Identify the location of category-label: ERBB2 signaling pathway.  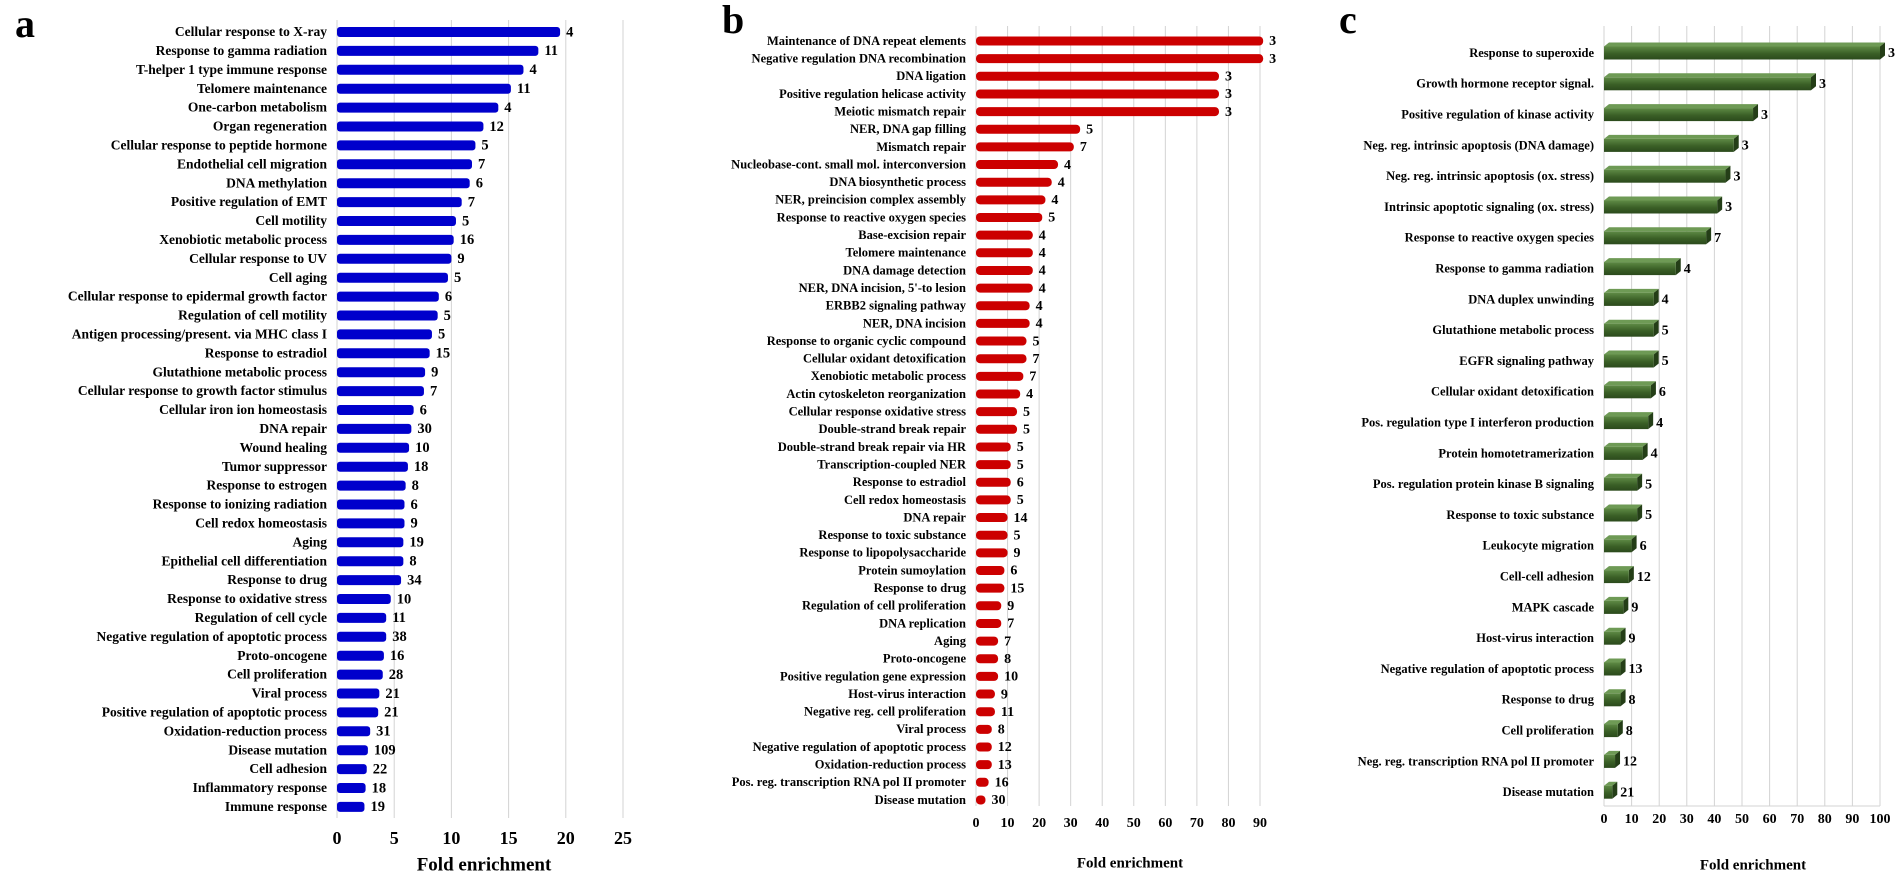
(896, 306).